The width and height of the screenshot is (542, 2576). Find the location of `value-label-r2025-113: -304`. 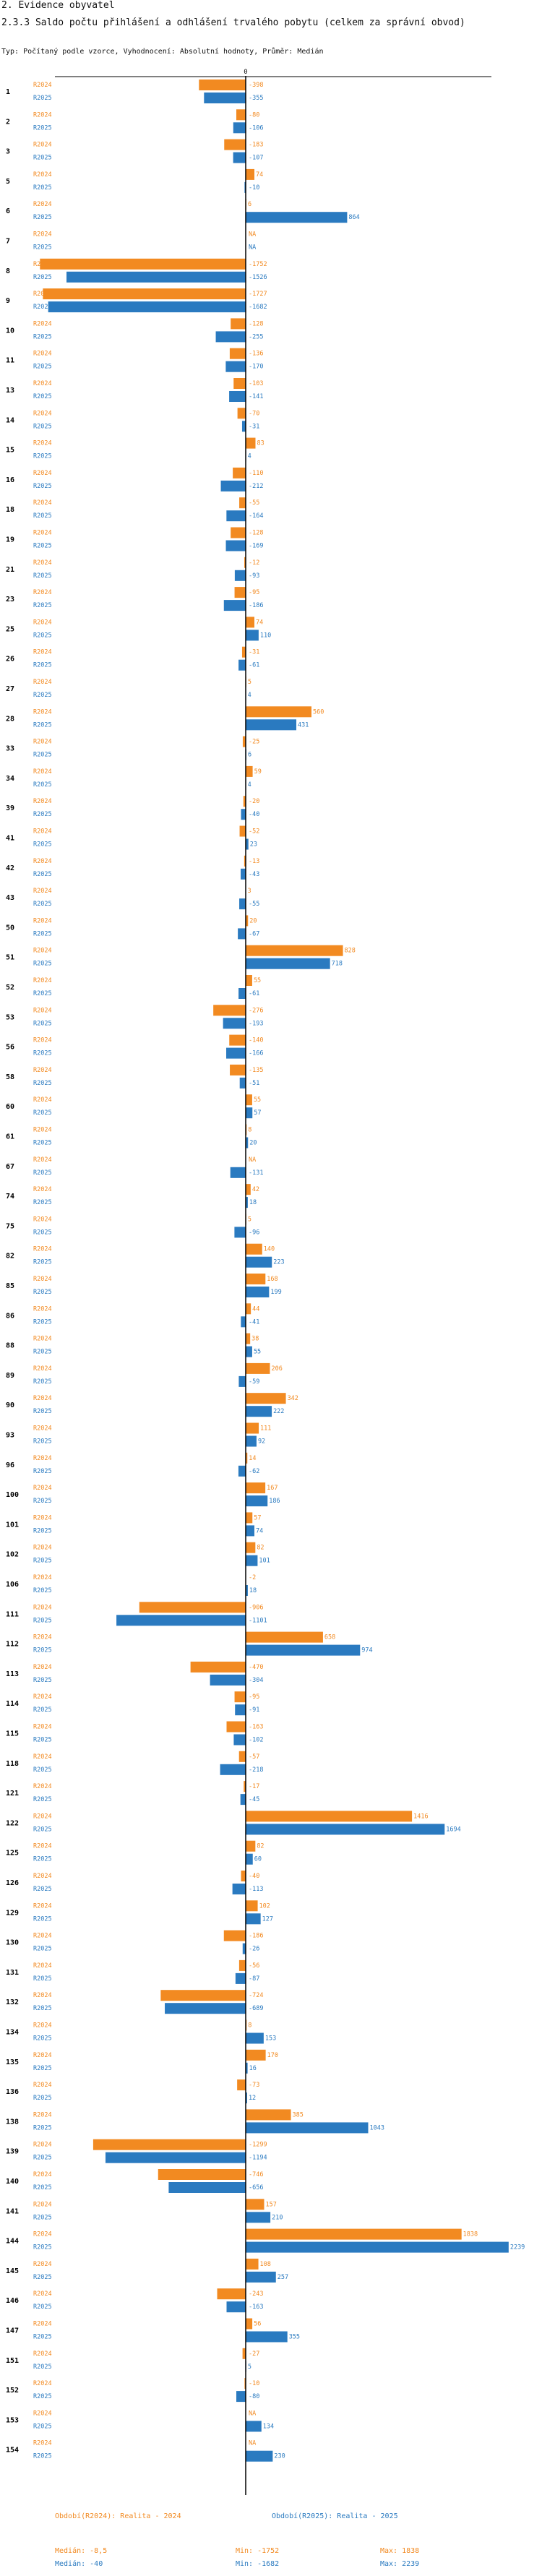

value-label-r2025-113: -304 is located at coordinates (256, 1680).